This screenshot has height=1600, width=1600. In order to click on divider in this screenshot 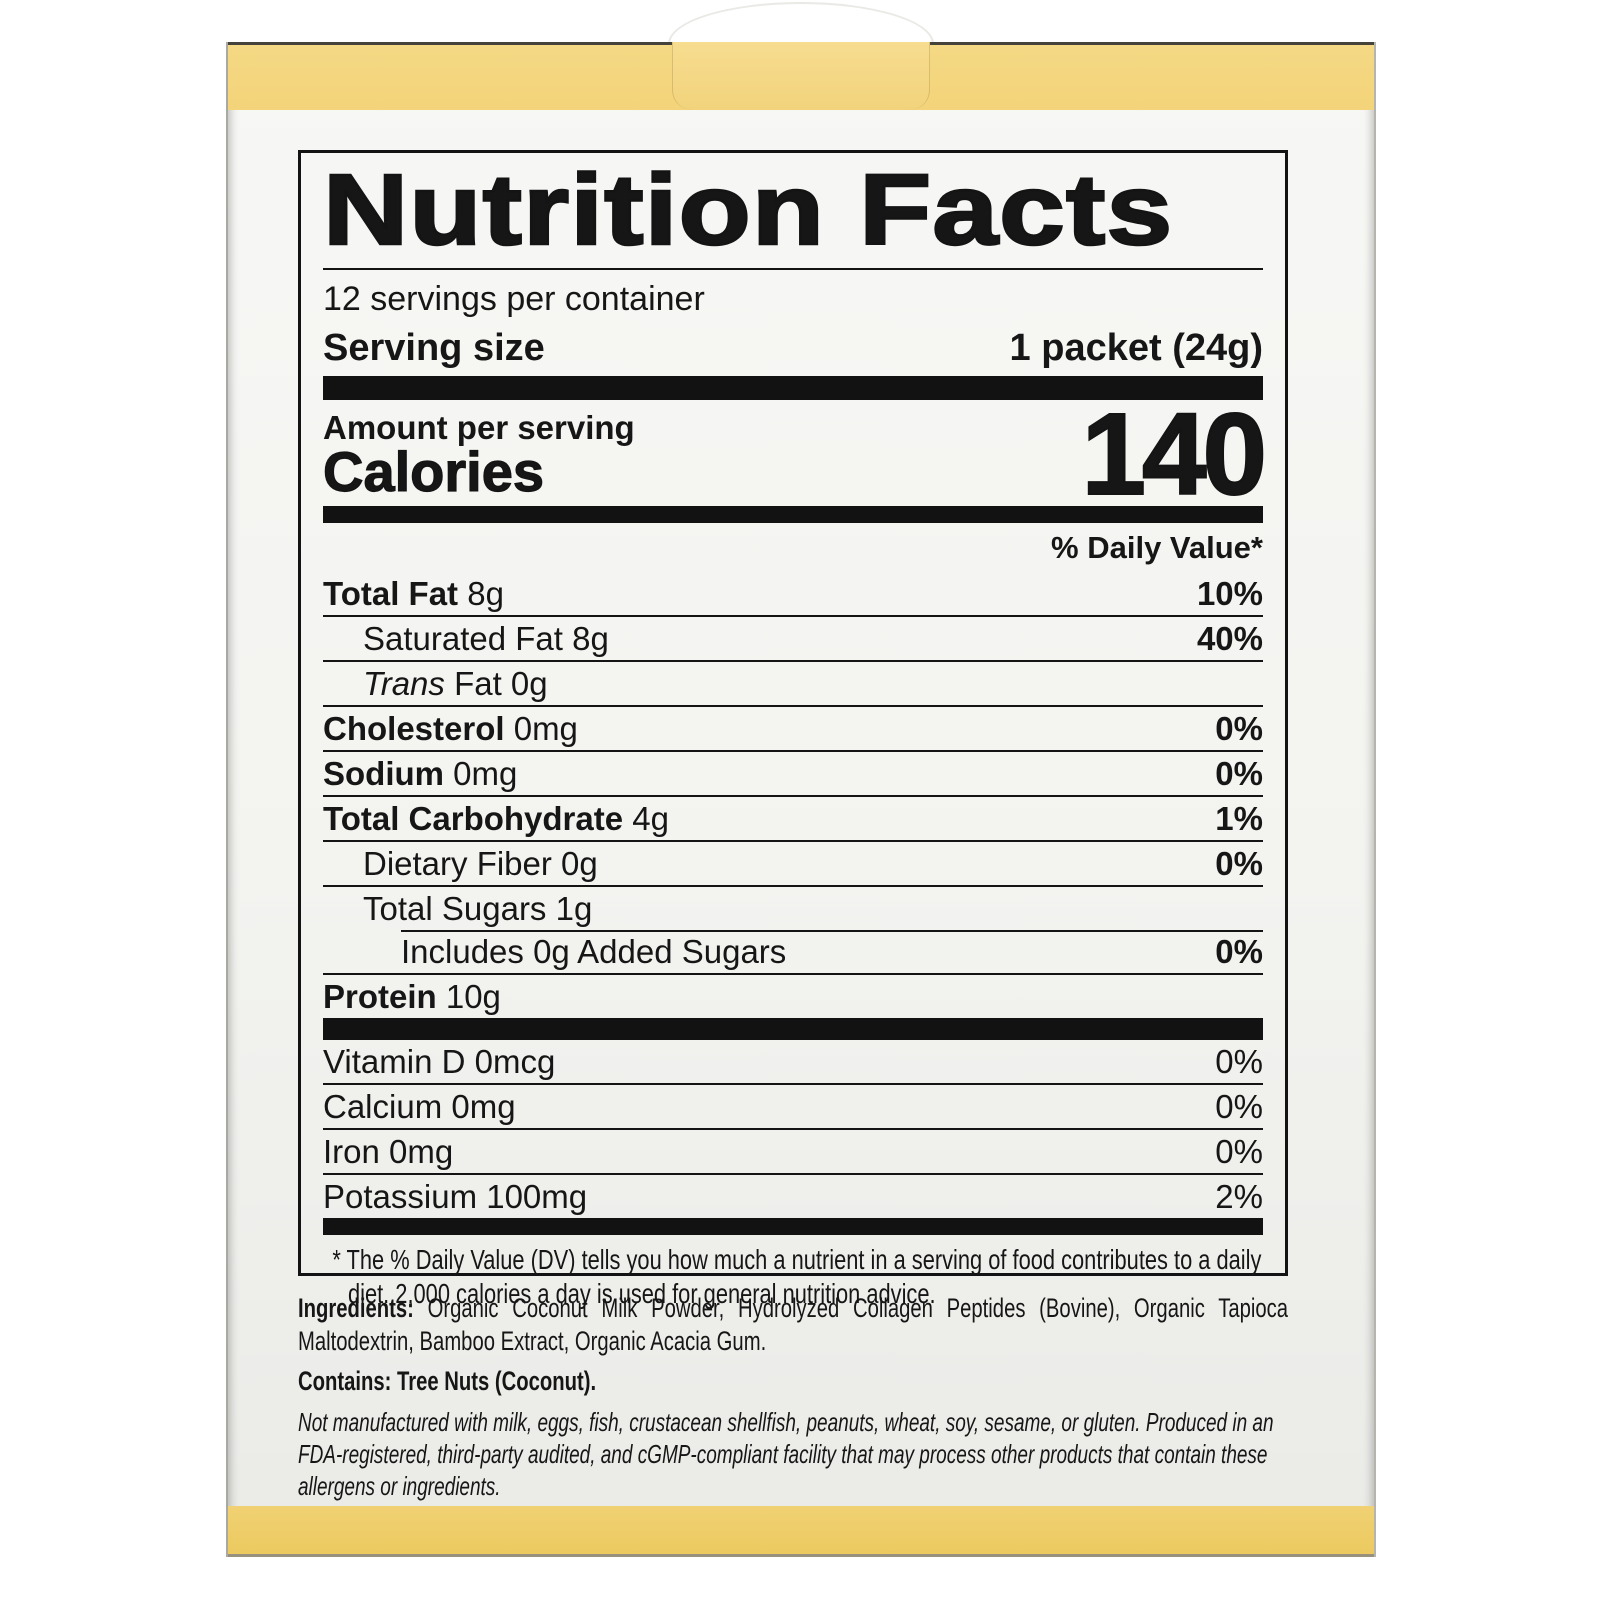, I will do `click(793, 269)`.